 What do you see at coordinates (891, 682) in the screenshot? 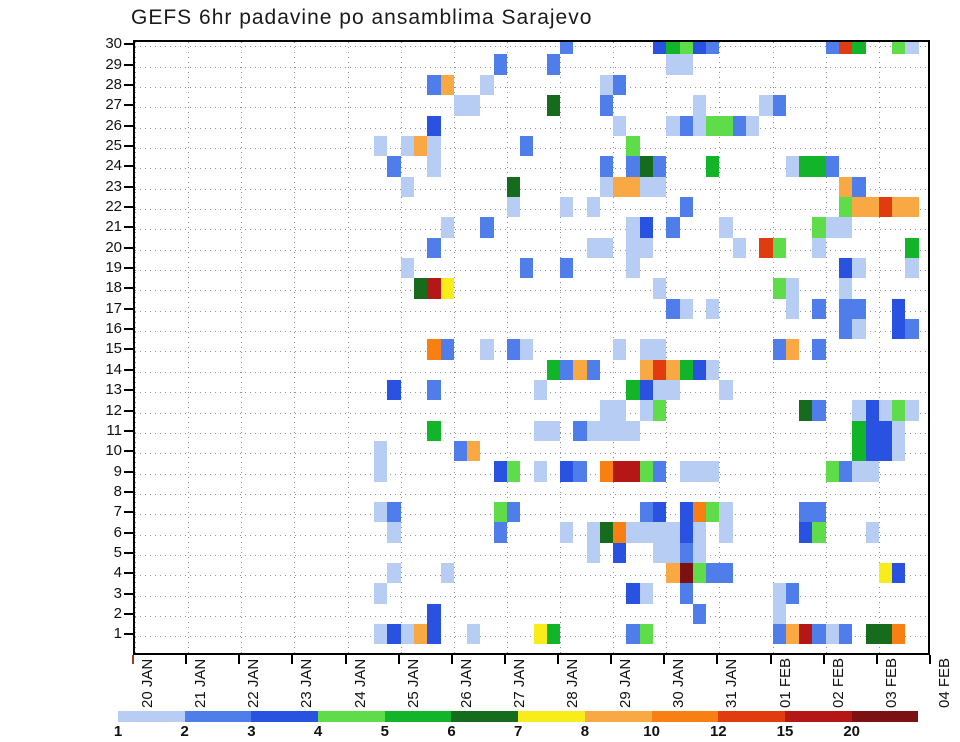
I see `x-axis-date-label: 03 FEB` at bounding box center [891, 682].